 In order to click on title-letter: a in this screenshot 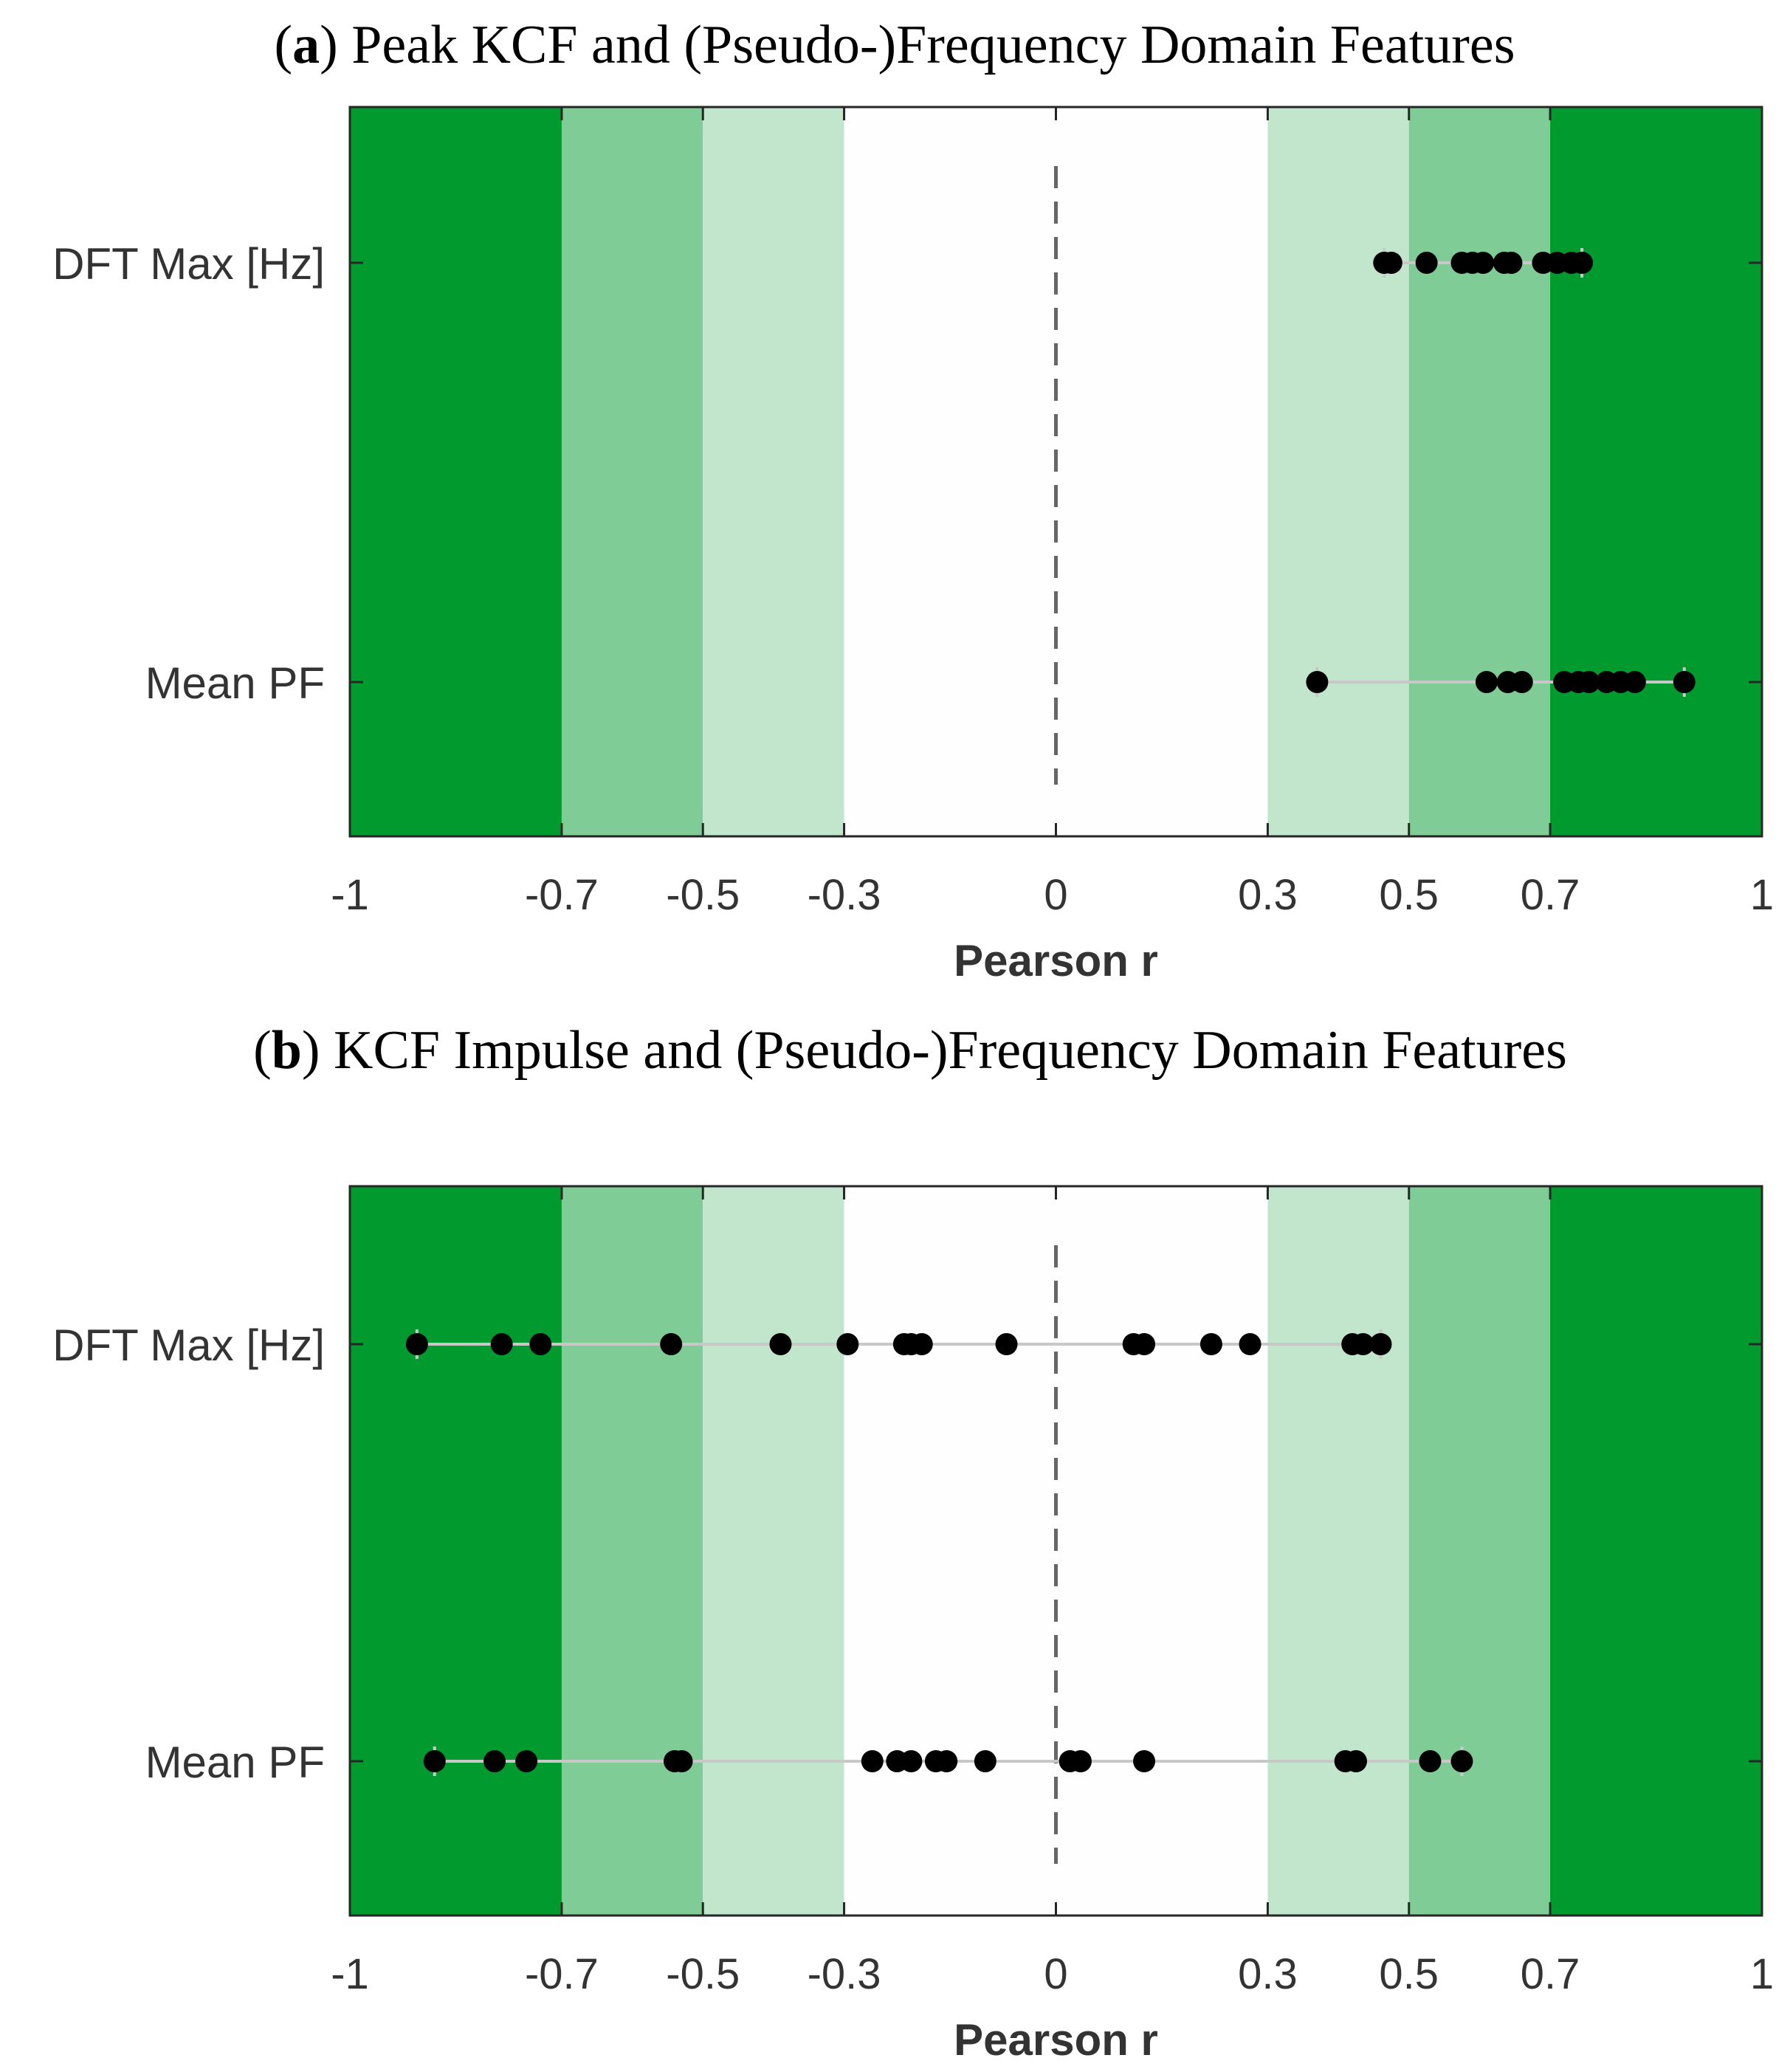, I will do `click(306, 45)`.